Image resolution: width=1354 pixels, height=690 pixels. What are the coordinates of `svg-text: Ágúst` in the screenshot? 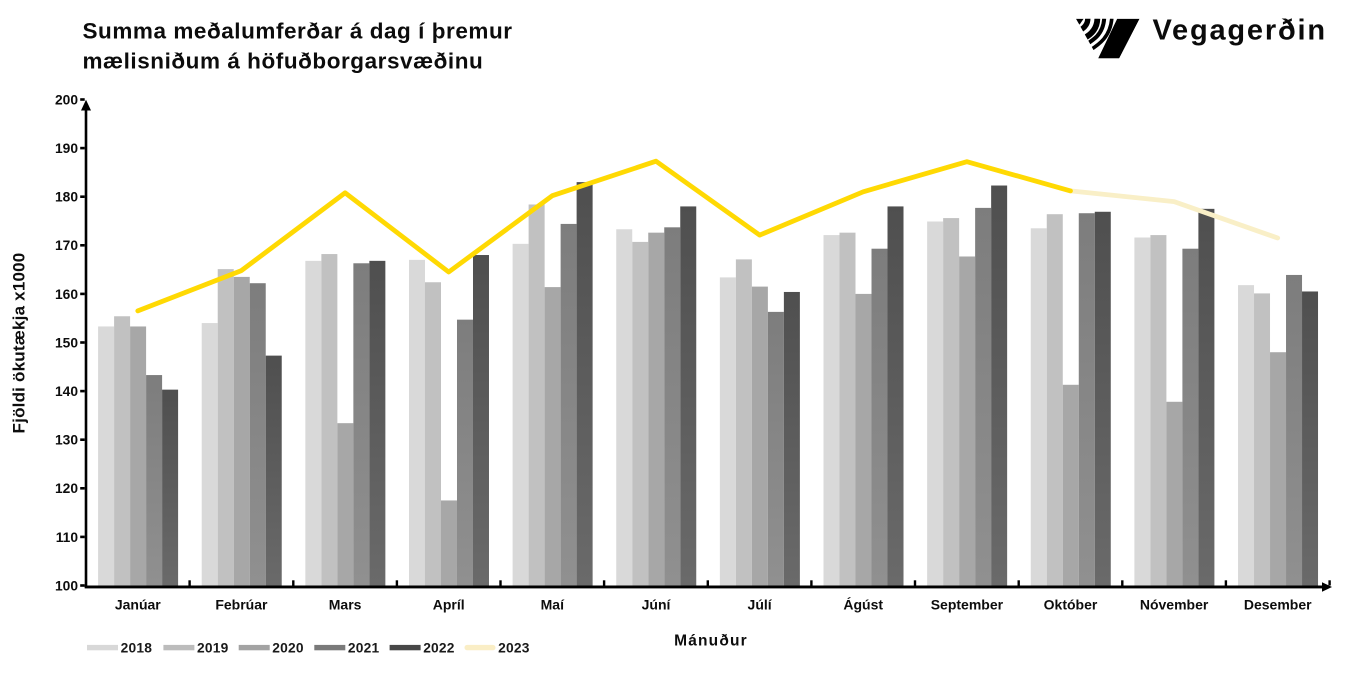 It's located at (863, 605).